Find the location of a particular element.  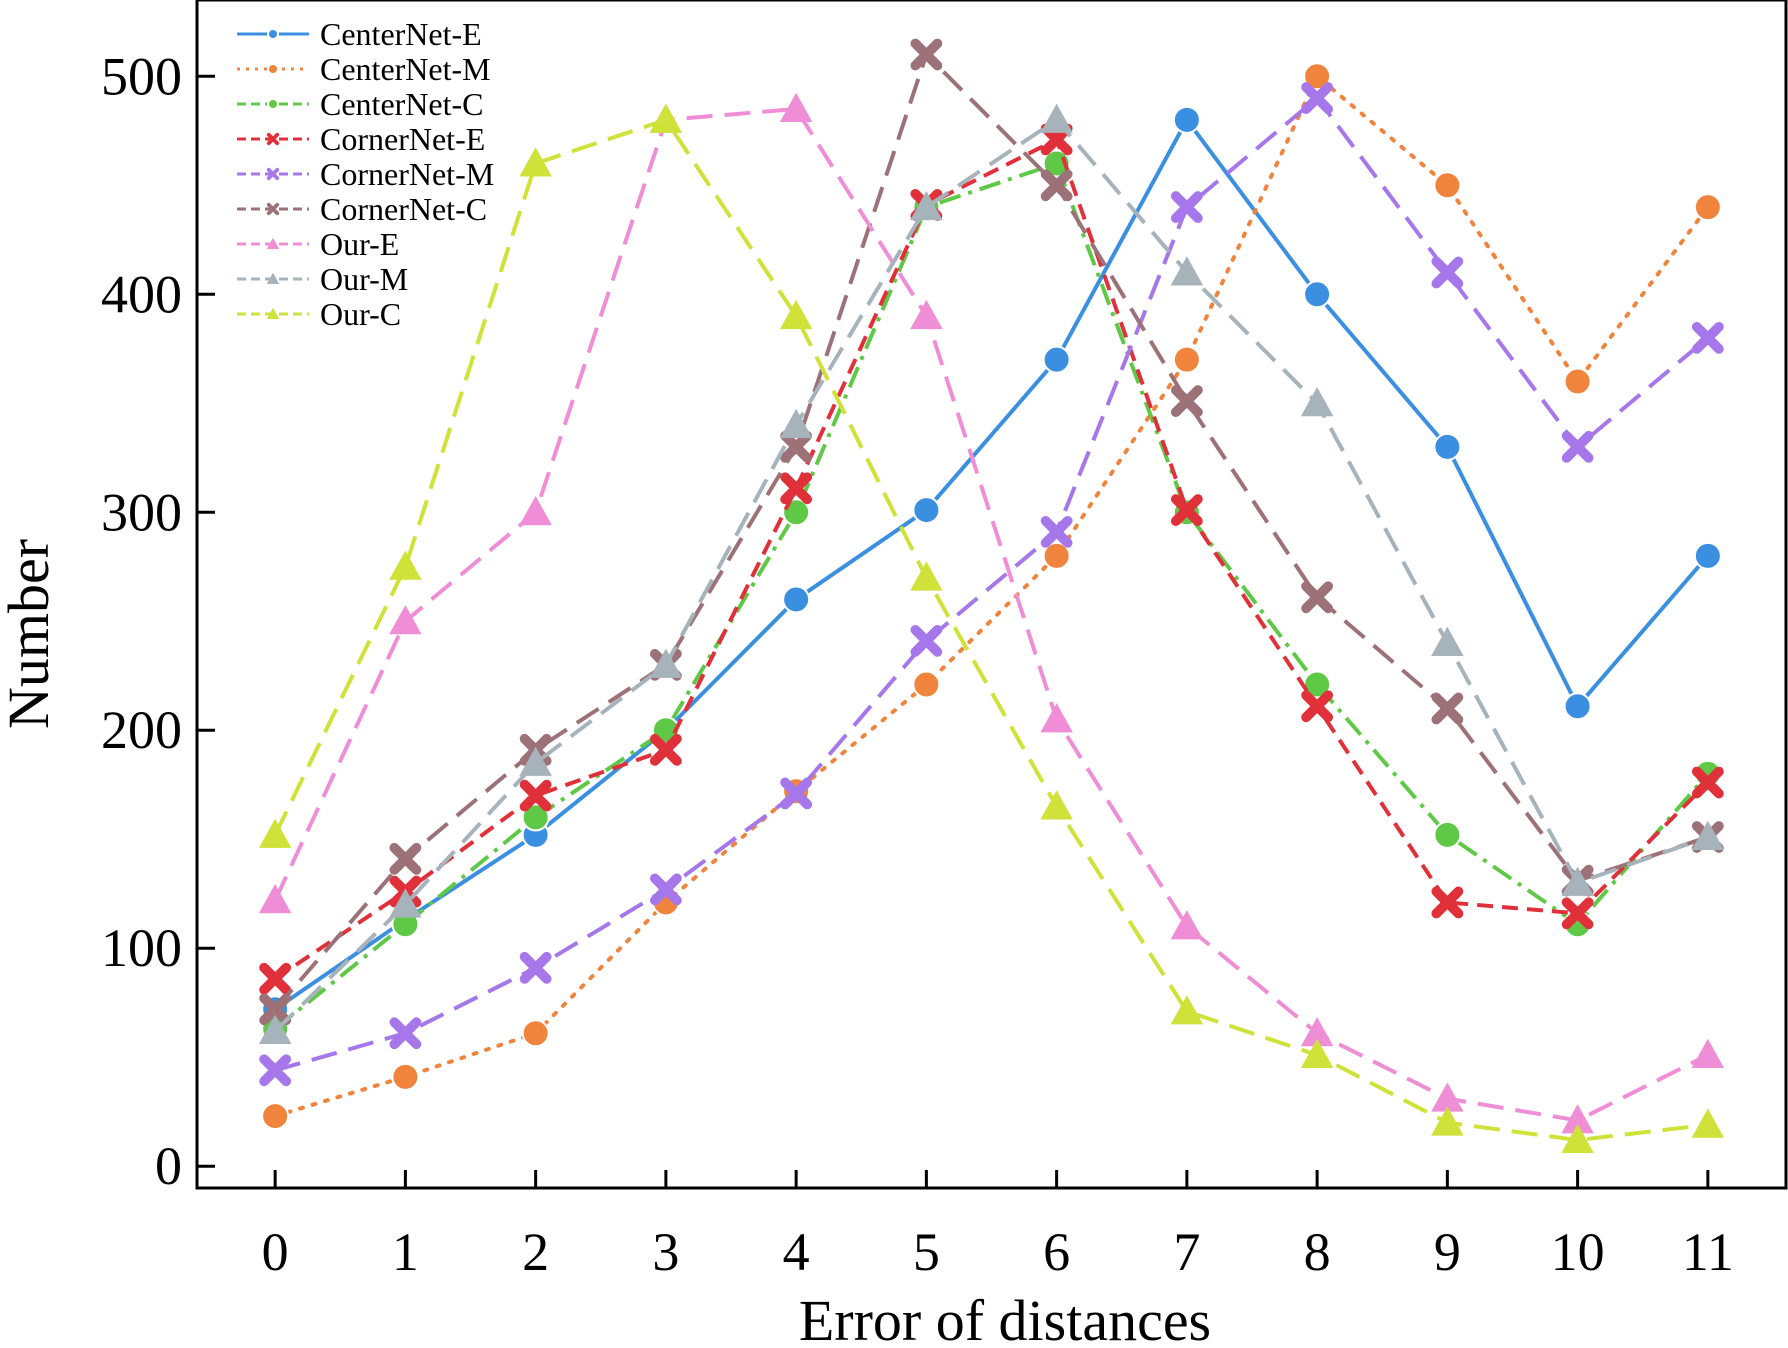

x-tick-label: 4 is located at coordinates (796, 1252).